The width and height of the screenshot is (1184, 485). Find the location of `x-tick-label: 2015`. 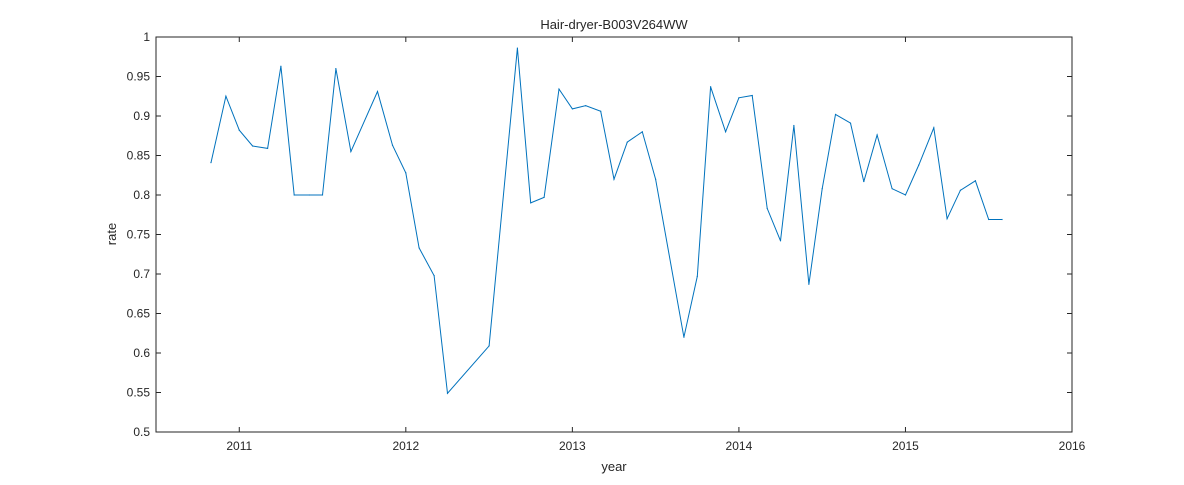

x-tick-label: 2015 is located at coordinates (905, 446).